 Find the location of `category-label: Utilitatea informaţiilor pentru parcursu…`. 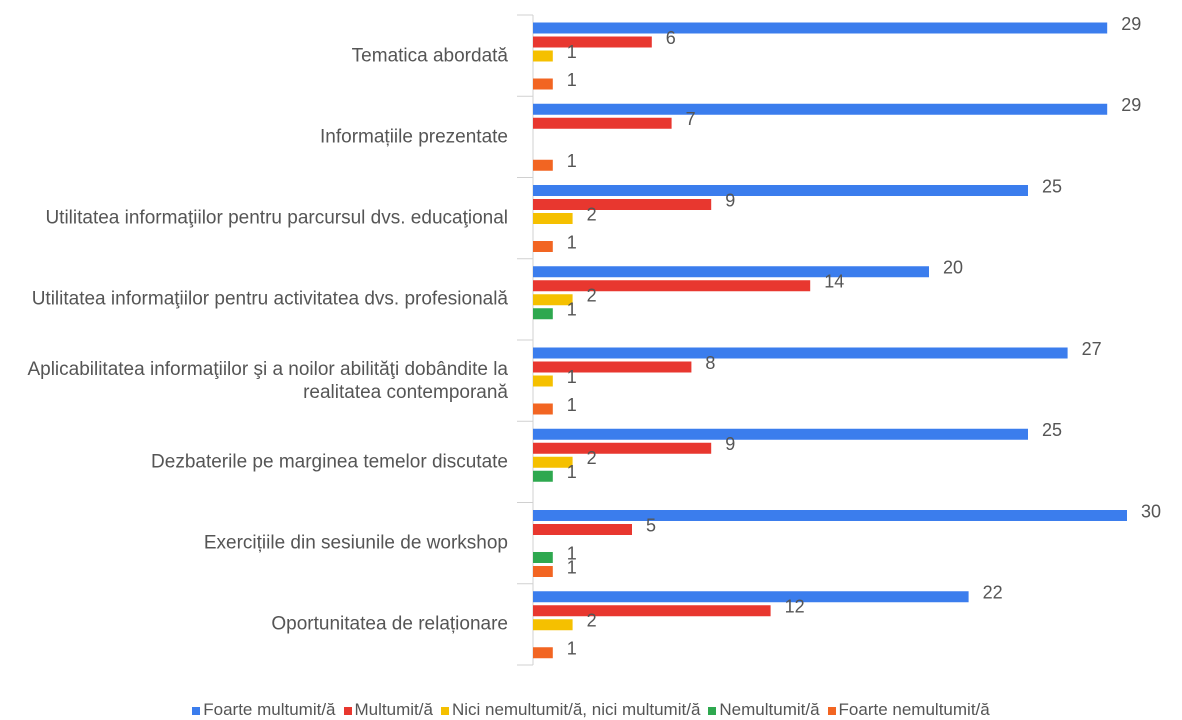

category-label: Utilitatea informaţiilor pentru parcursu… is located at coordinates (276, 218).